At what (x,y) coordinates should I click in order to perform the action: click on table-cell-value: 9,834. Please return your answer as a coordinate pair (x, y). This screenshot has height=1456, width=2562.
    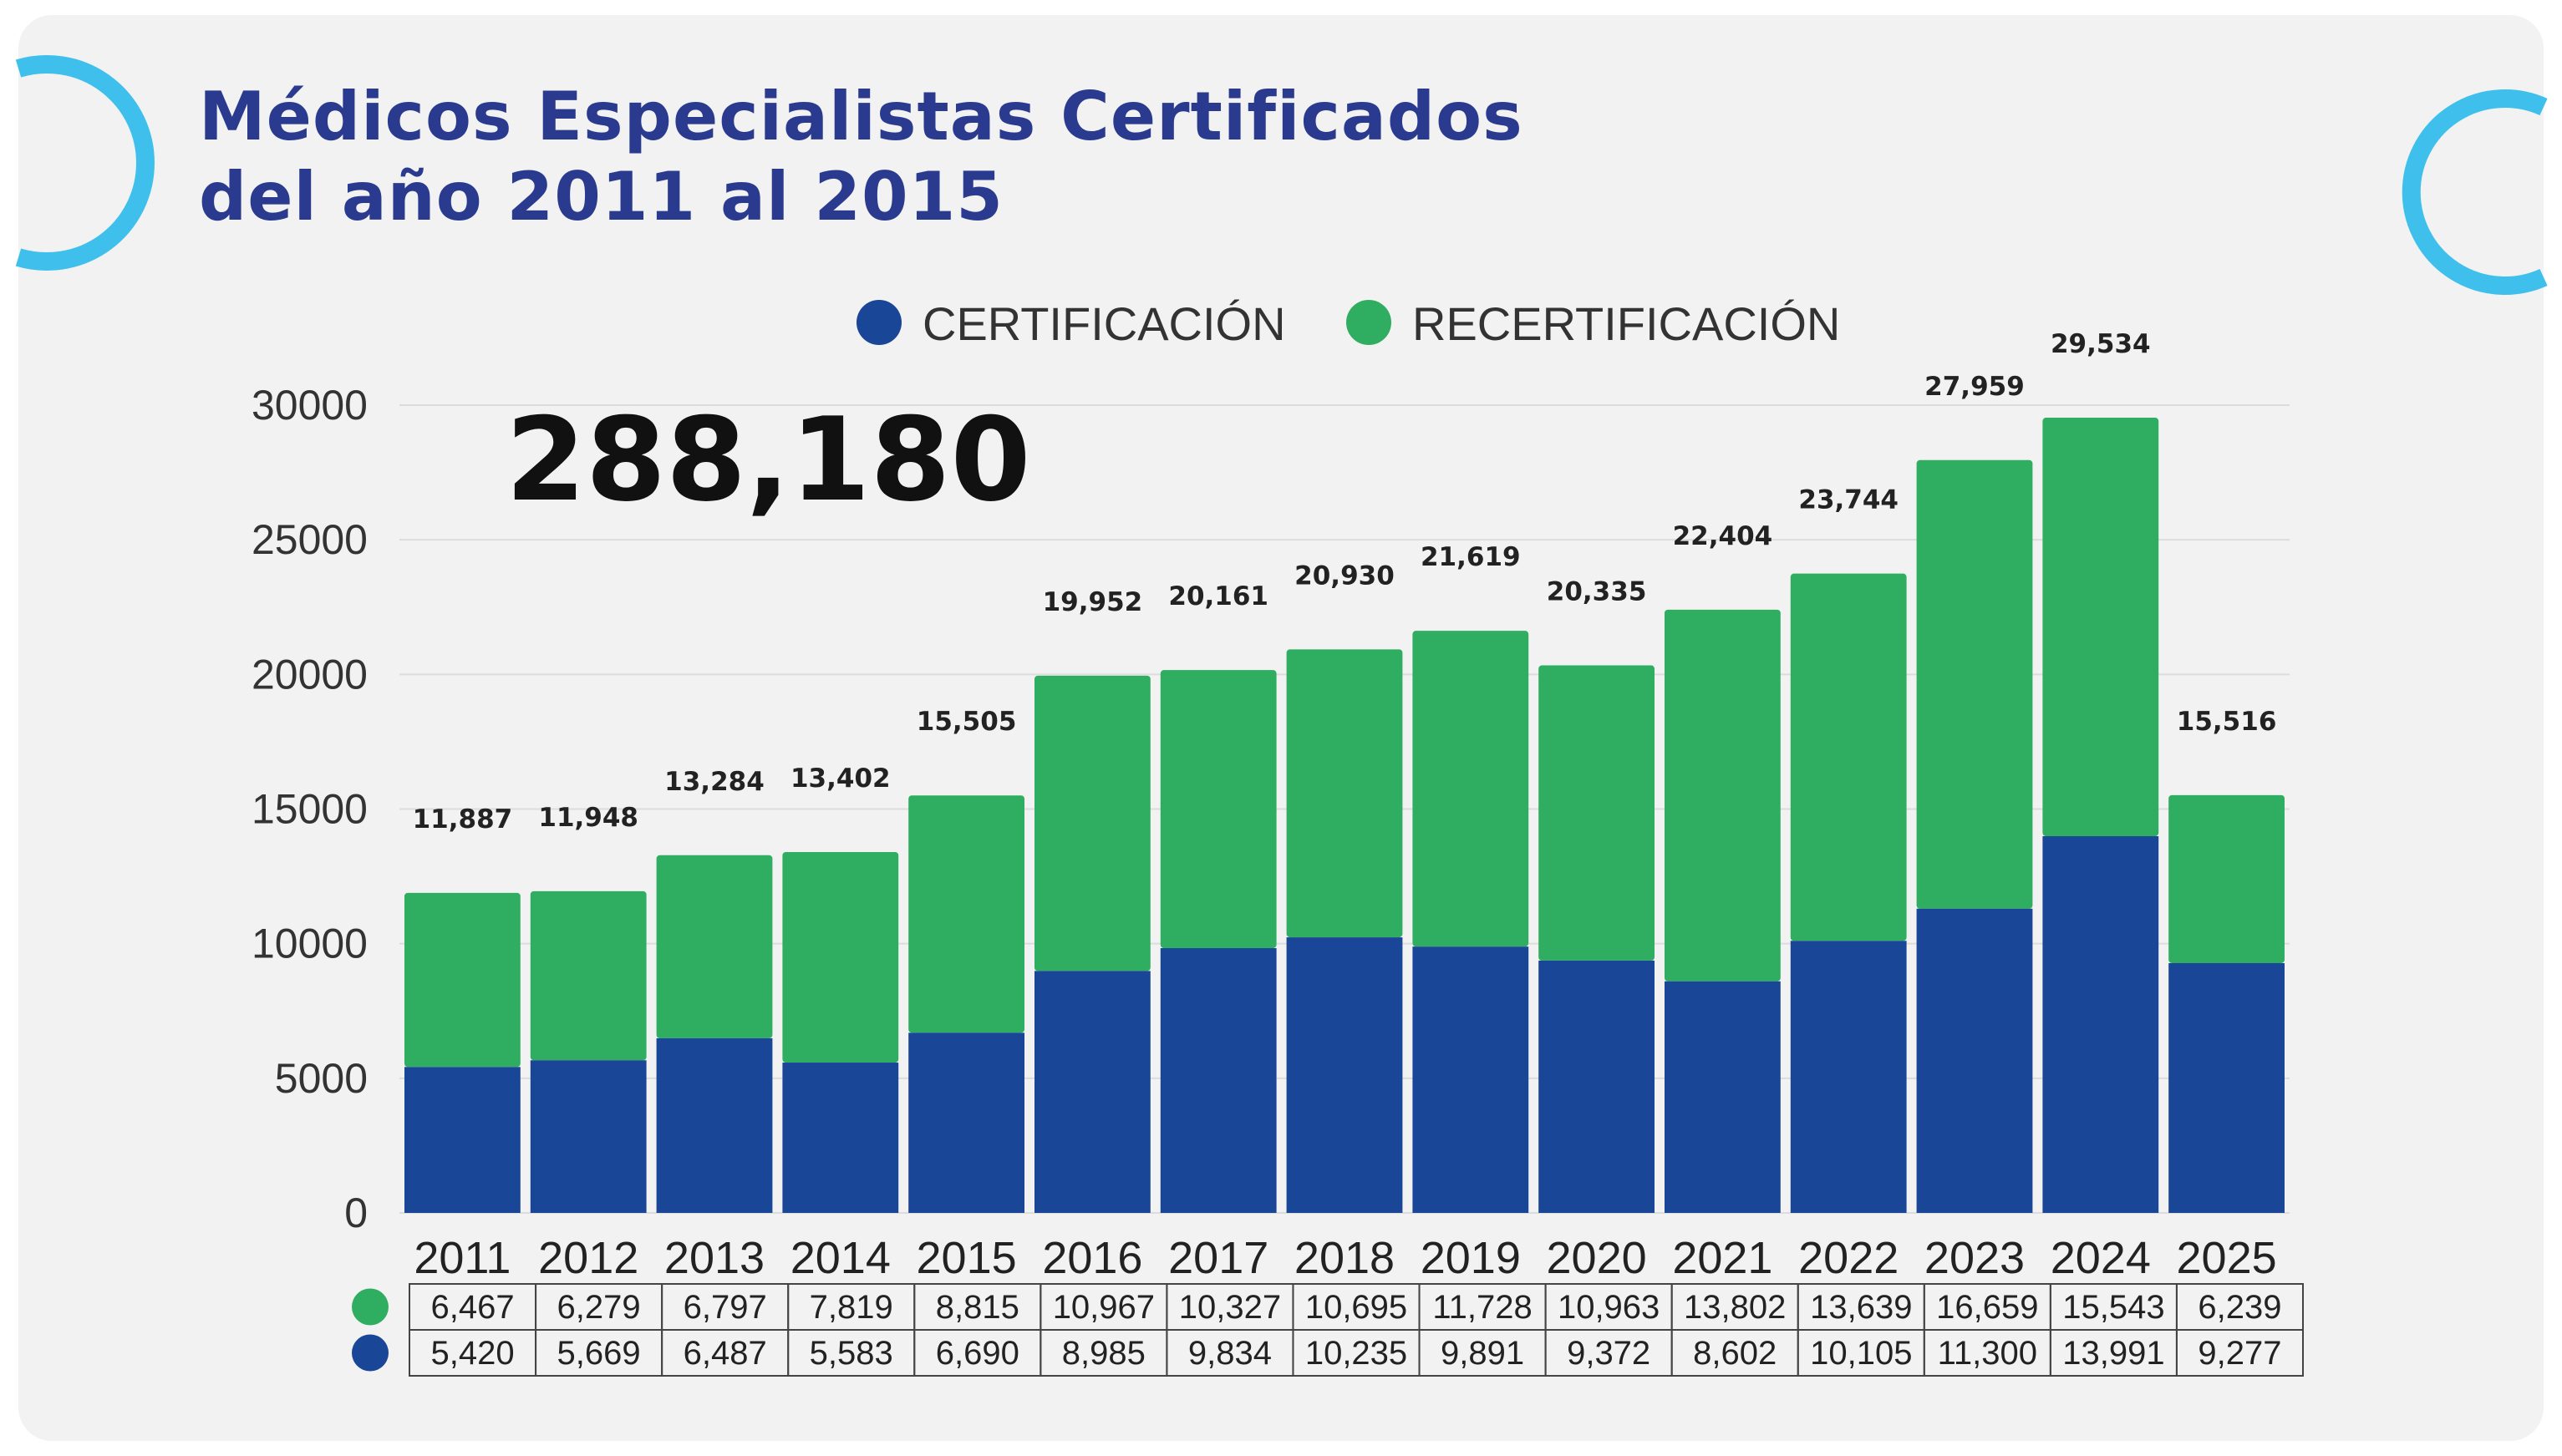
    Looking at the image, I should click on (1230, 1353).